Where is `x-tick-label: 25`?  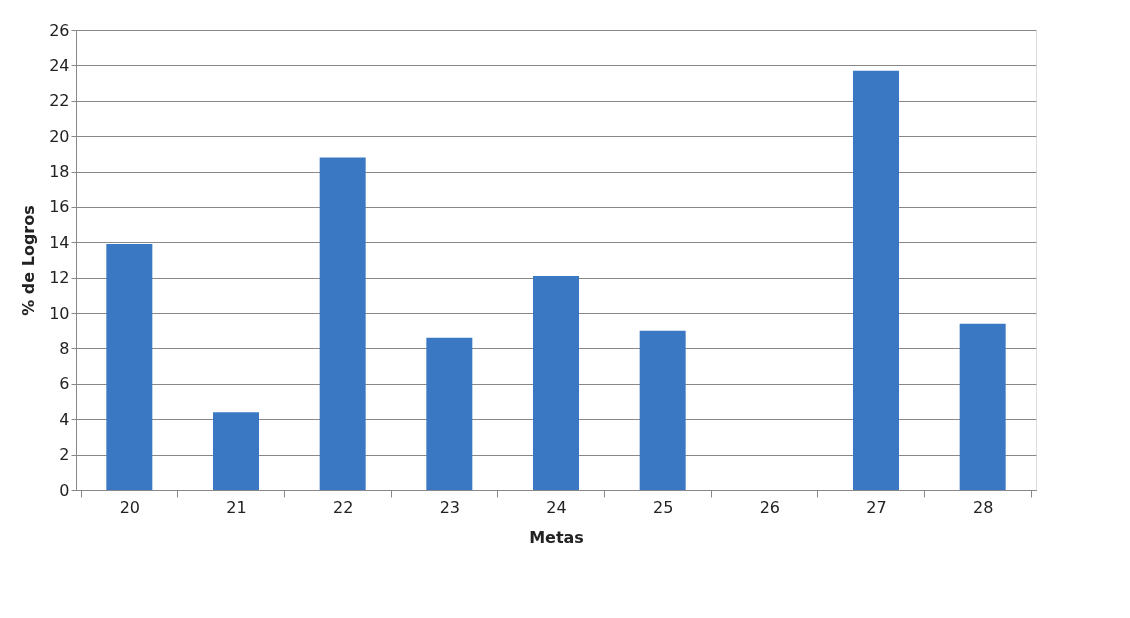
x-tick-label: 25 is located at coordinates (663, 507).